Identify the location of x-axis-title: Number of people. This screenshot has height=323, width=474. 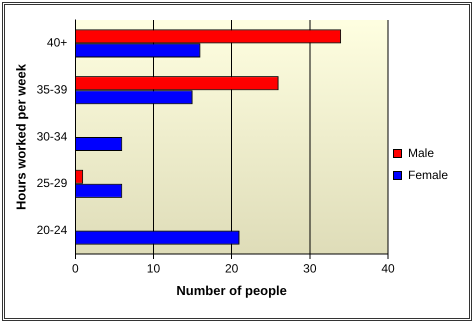
(231, 290).